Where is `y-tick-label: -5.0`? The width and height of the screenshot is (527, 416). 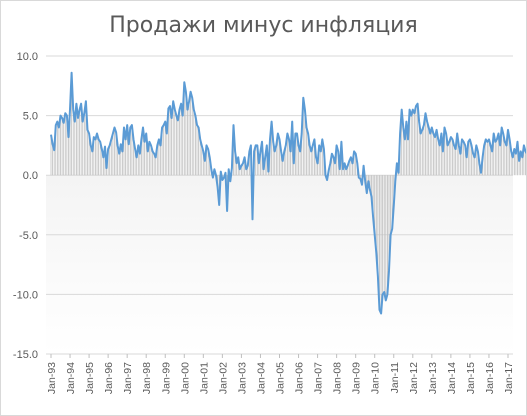
y-tick-label: -5.0 is located at coordinates (28, 236).